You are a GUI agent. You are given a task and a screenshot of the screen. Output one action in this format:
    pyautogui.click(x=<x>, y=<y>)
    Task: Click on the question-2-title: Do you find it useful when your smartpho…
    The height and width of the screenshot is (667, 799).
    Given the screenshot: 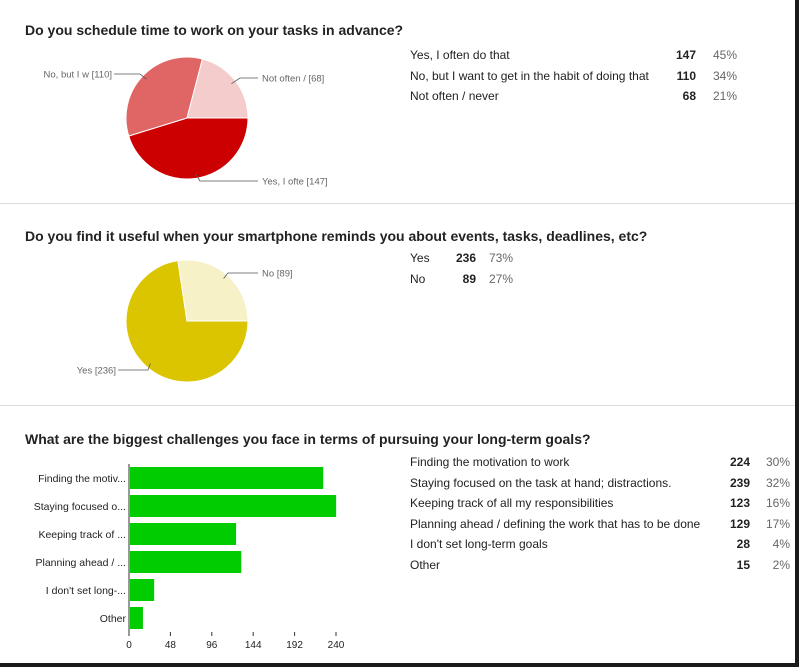 What is the action you would take?
    pyautogui.click(x=336, y=236)
    